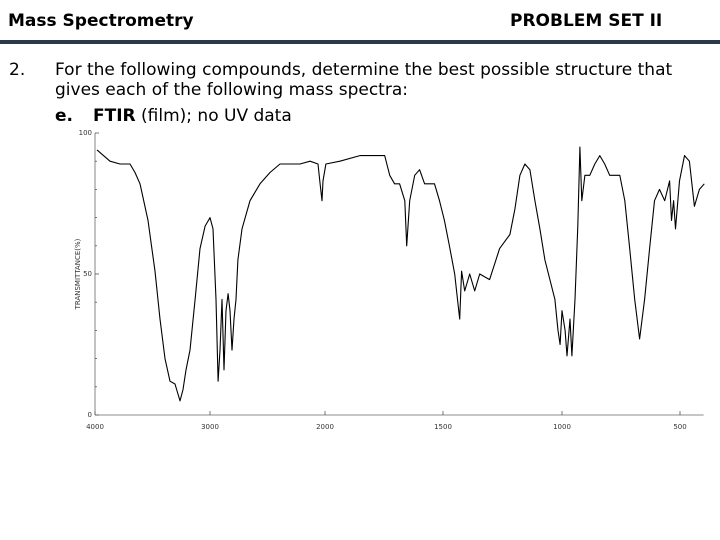 The image size is (720, 540). Describe the element at coordinates (64, 116) in the screenshot. I see `item-letter: e.` at that location.